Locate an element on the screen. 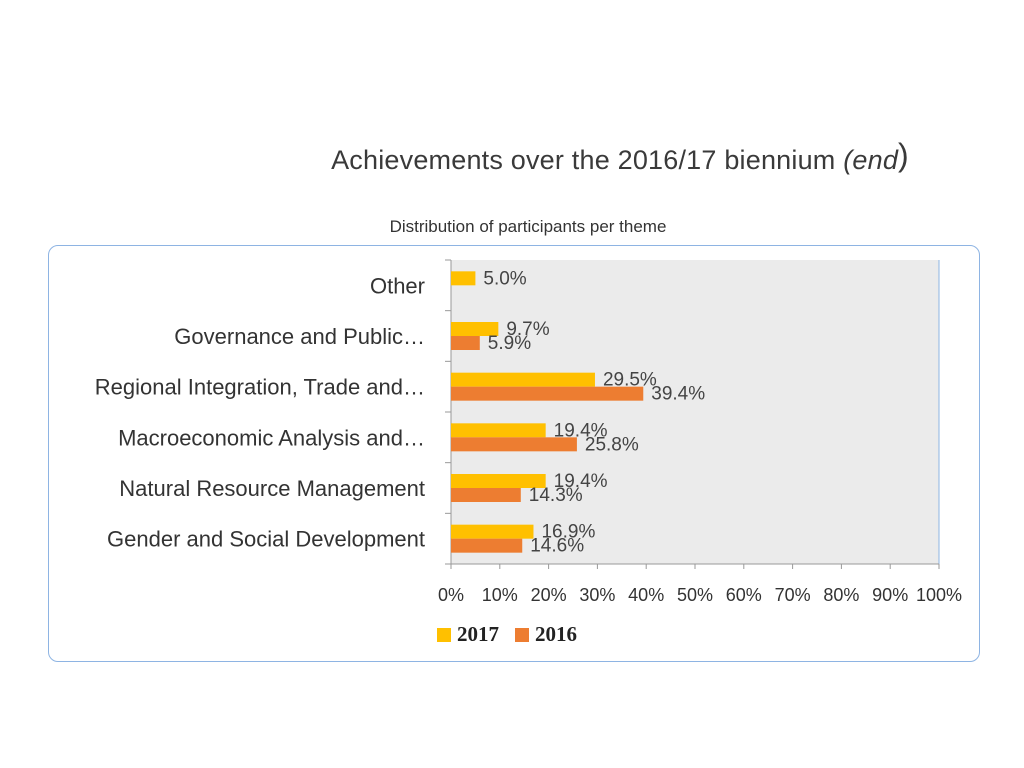 The height and width of the screenshot is (768, 1024). x-tick-label: 30% is located at coordinates (597, 595).